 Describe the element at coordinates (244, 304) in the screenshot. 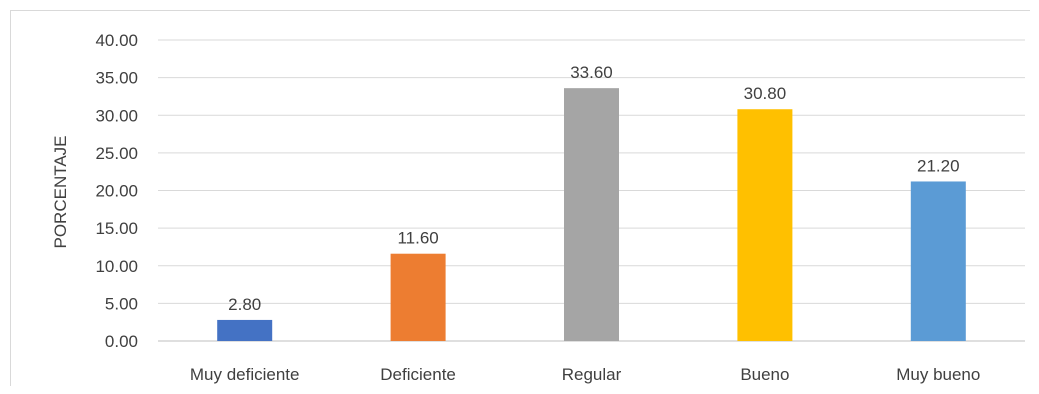

I see `data-label: 2.80` at that location.